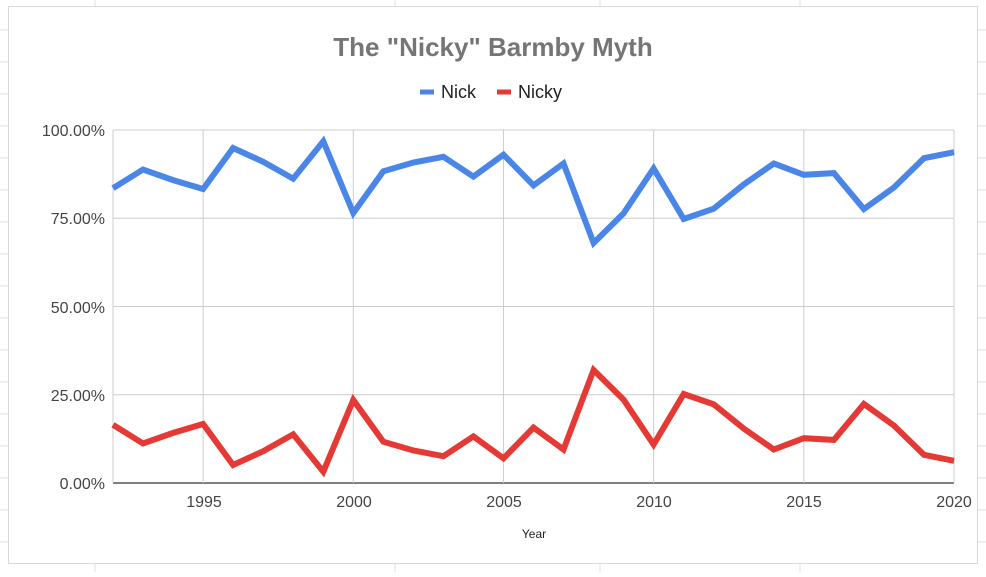  Describe the element at coordinates (82, 484) in the screenshot. I see `y-tick-label: 0.00%` at that location.